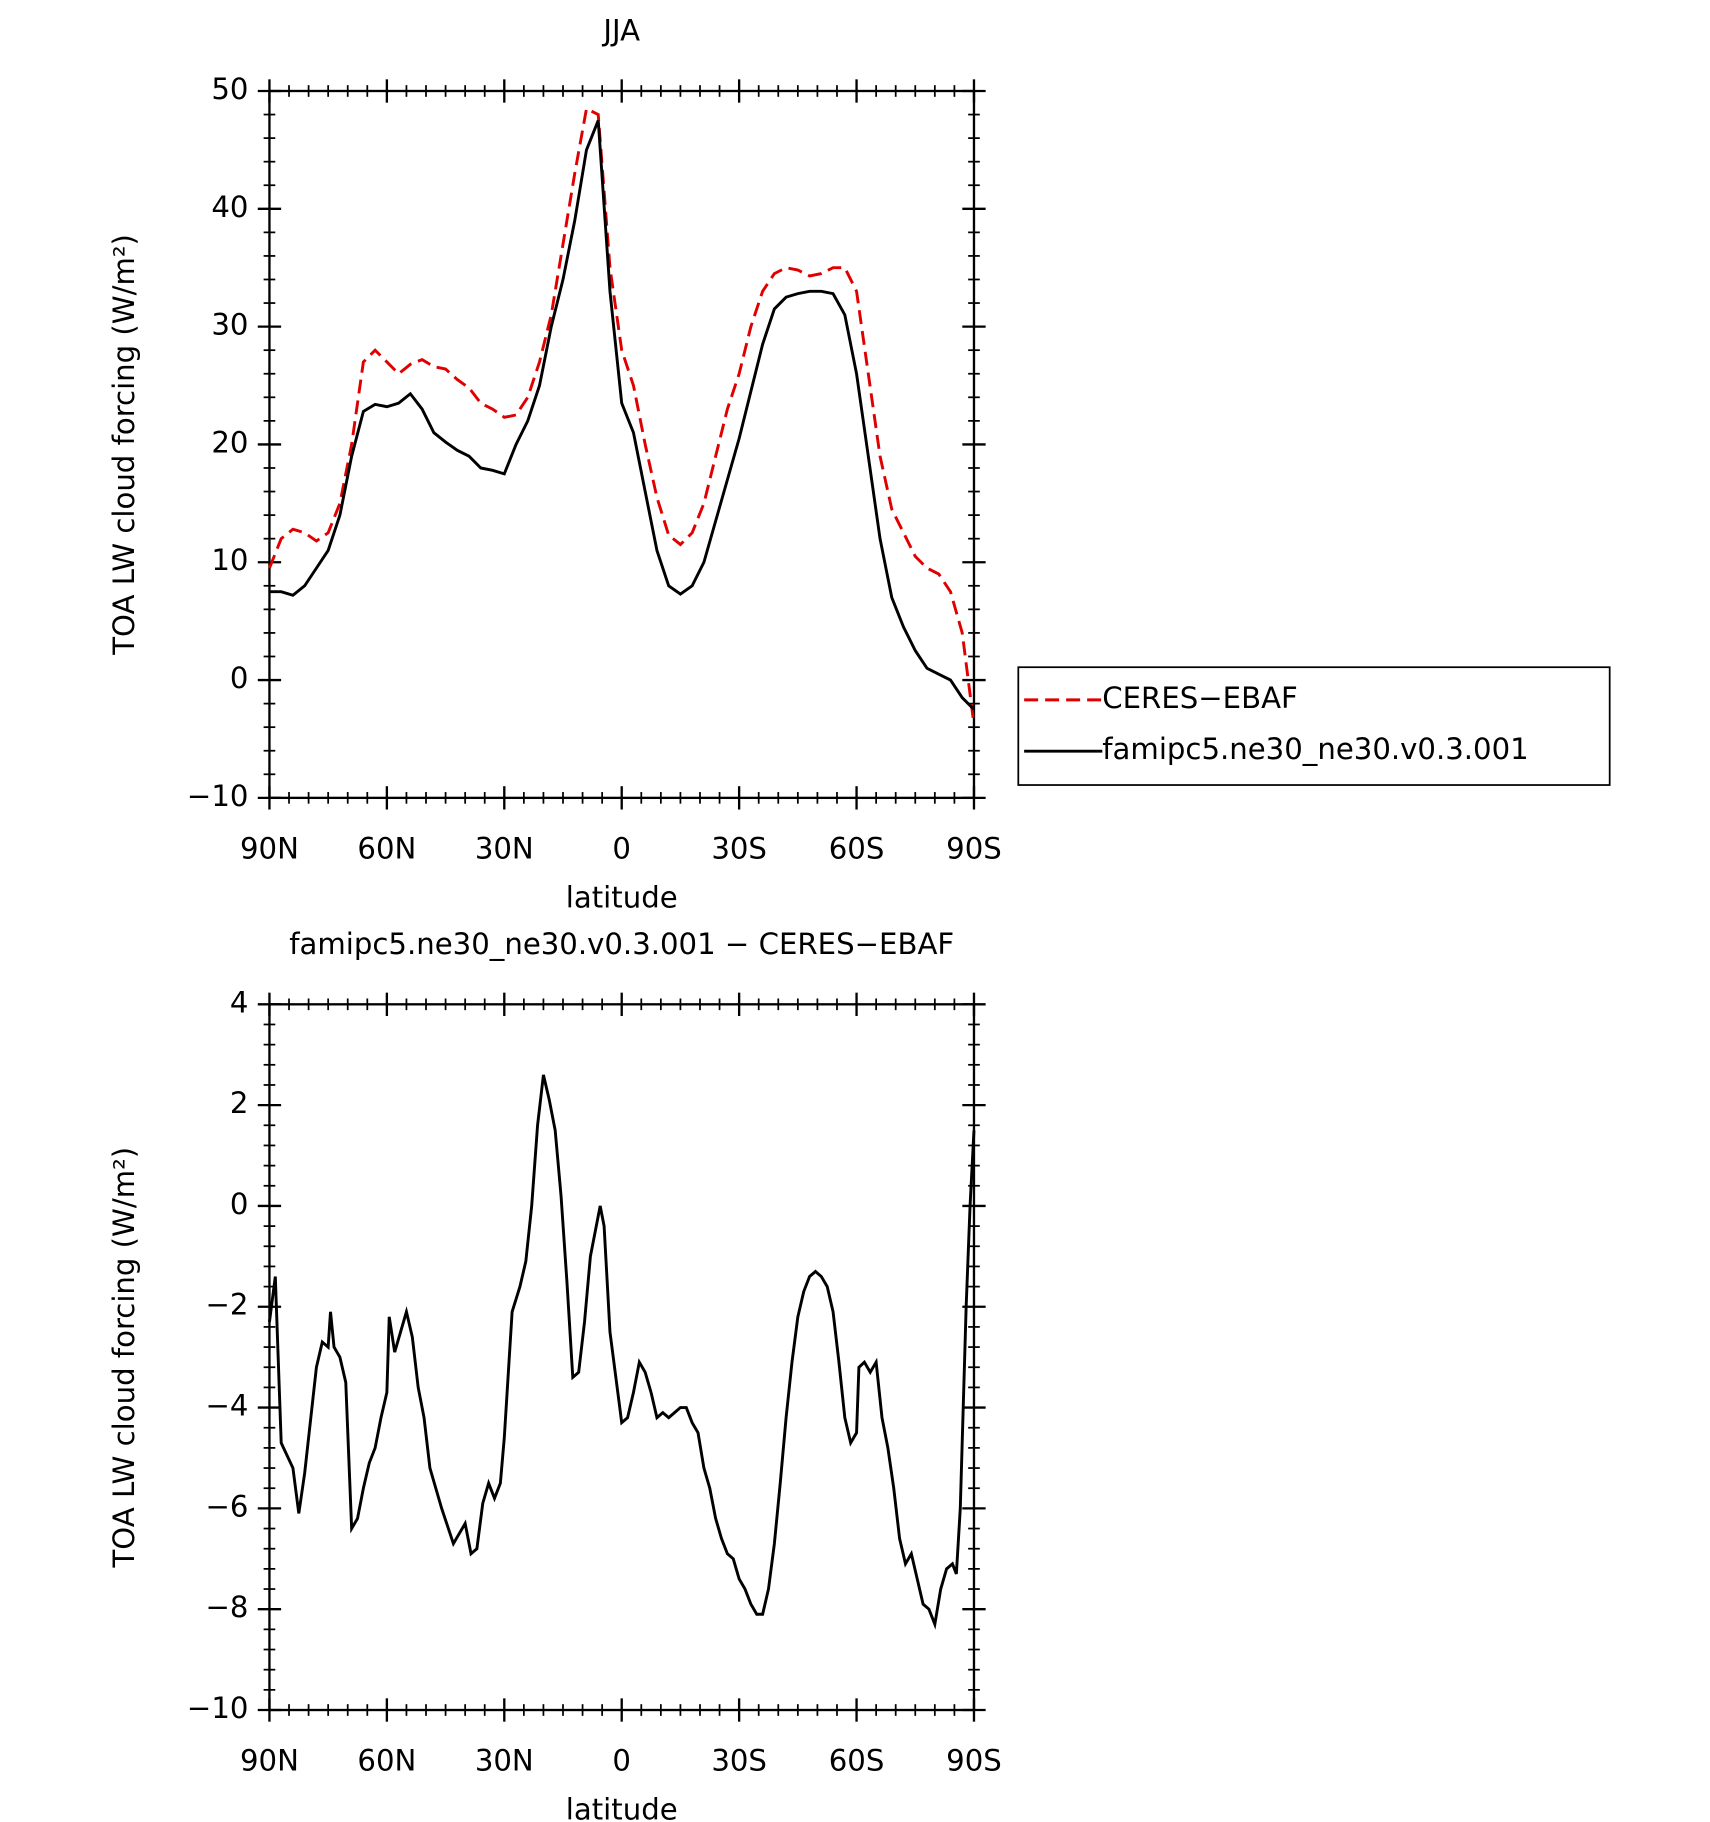  What do you see at coordinates (226, 1506) in the screenshot?
I see `y-tick-label: −6` at bounding box center [226, 1506].